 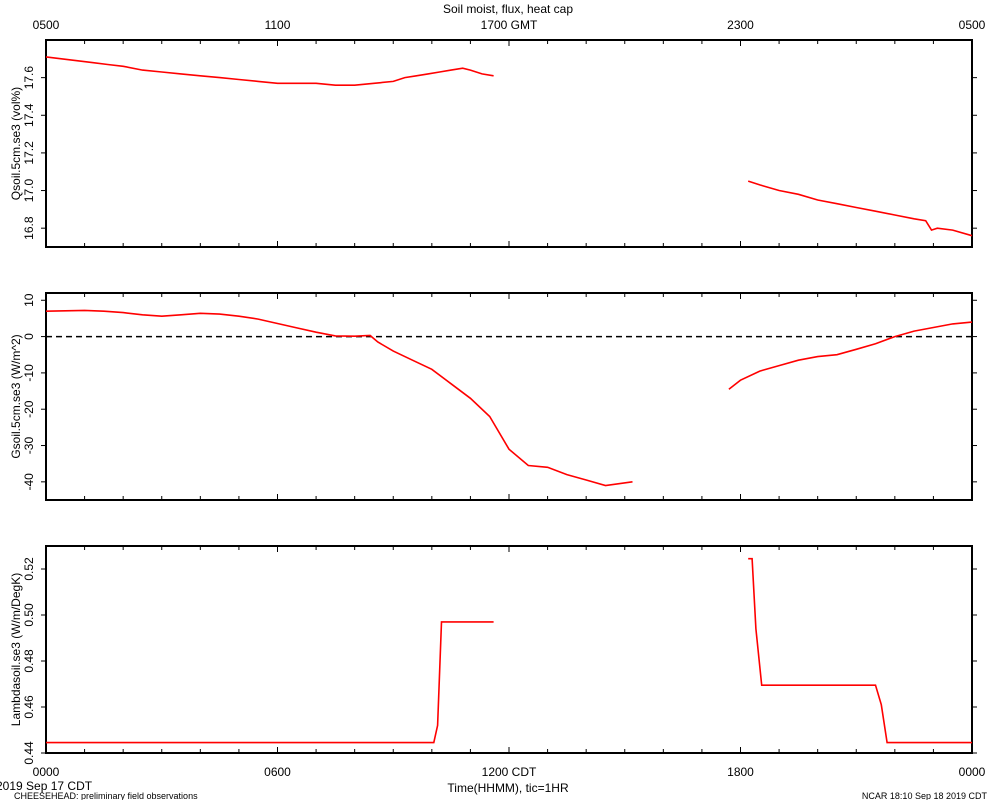 What do you see at coordinates (278, 25) in the screenshot?
I see `top-tick-label: 1100` at bounding box center [278, 25].